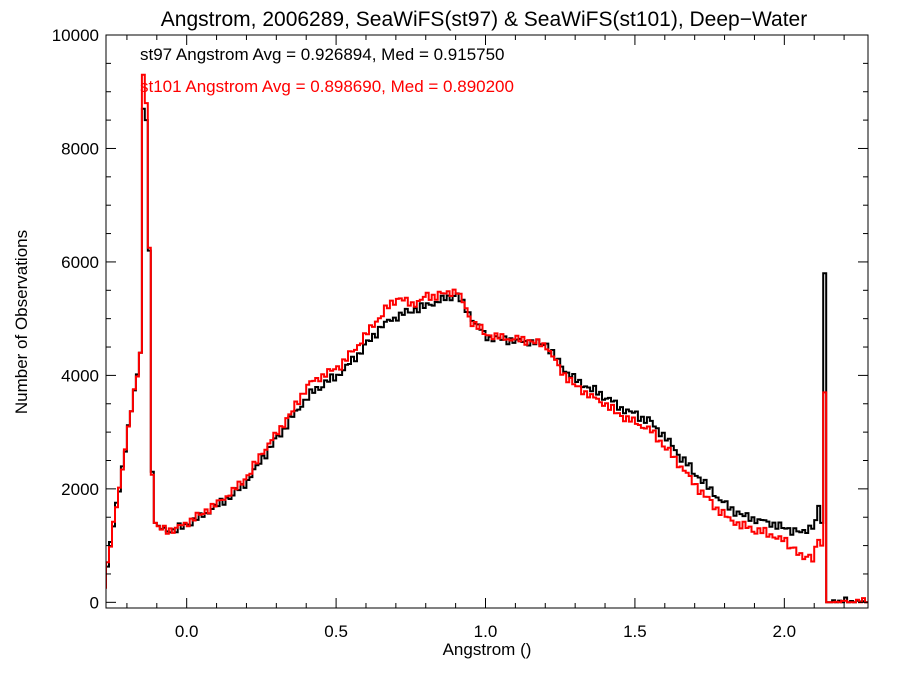 The width and height of the screenshot is (900, 675). I want to click on x-tick-label: 1.5, so click(635, 631).